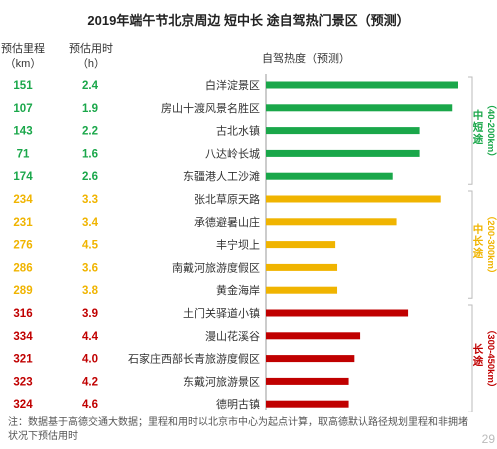 This screenshot has width=497, height=449. What do you see at coordinates (90, 268) in the screenshot?
I see `time-value: 3.6` at bounding box center [90, 268].